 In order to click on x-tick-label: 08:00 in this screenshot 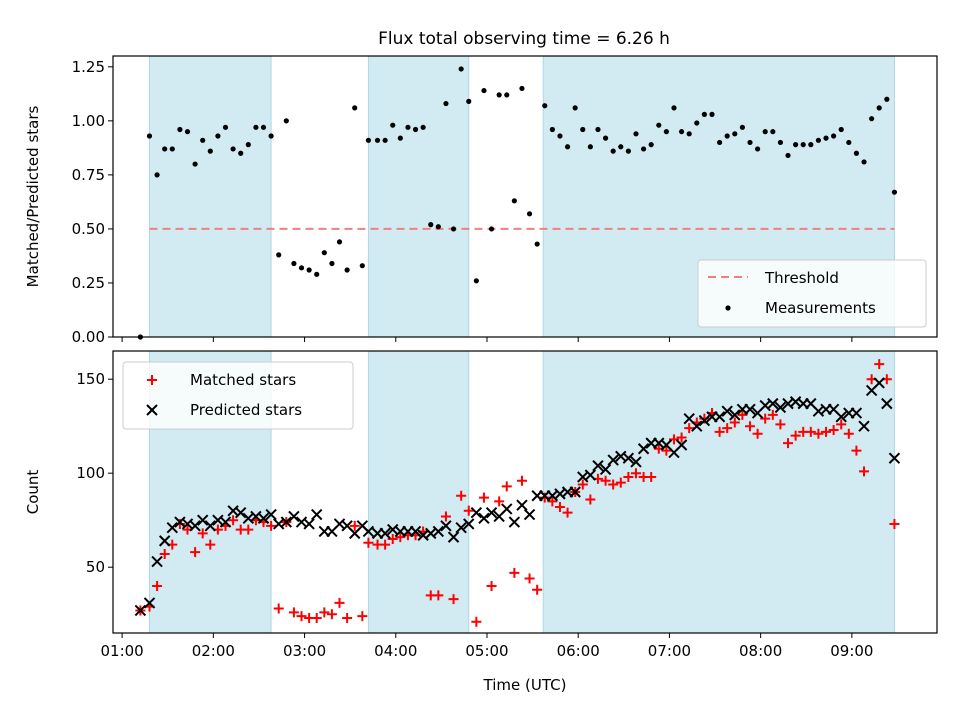, I will do `click(760, 651)`.